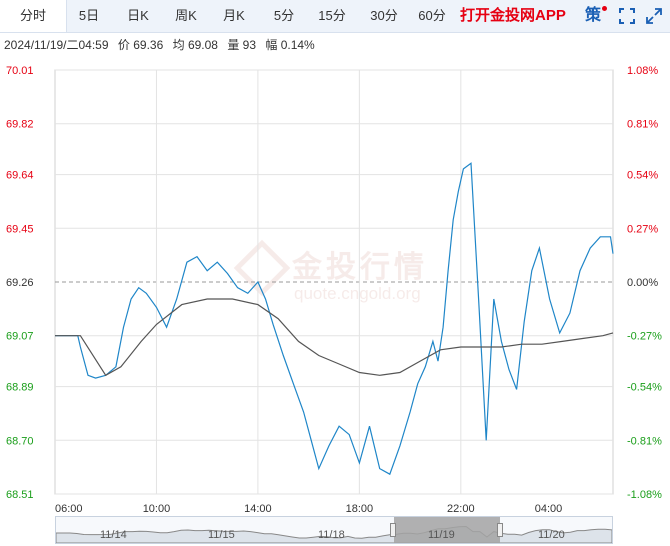 Image resolution: width=670 pixels, height=546 pixels. I want to click on time-navigator: 11/14 11/15 11/18 11/19 11/20, so click(334, 530).